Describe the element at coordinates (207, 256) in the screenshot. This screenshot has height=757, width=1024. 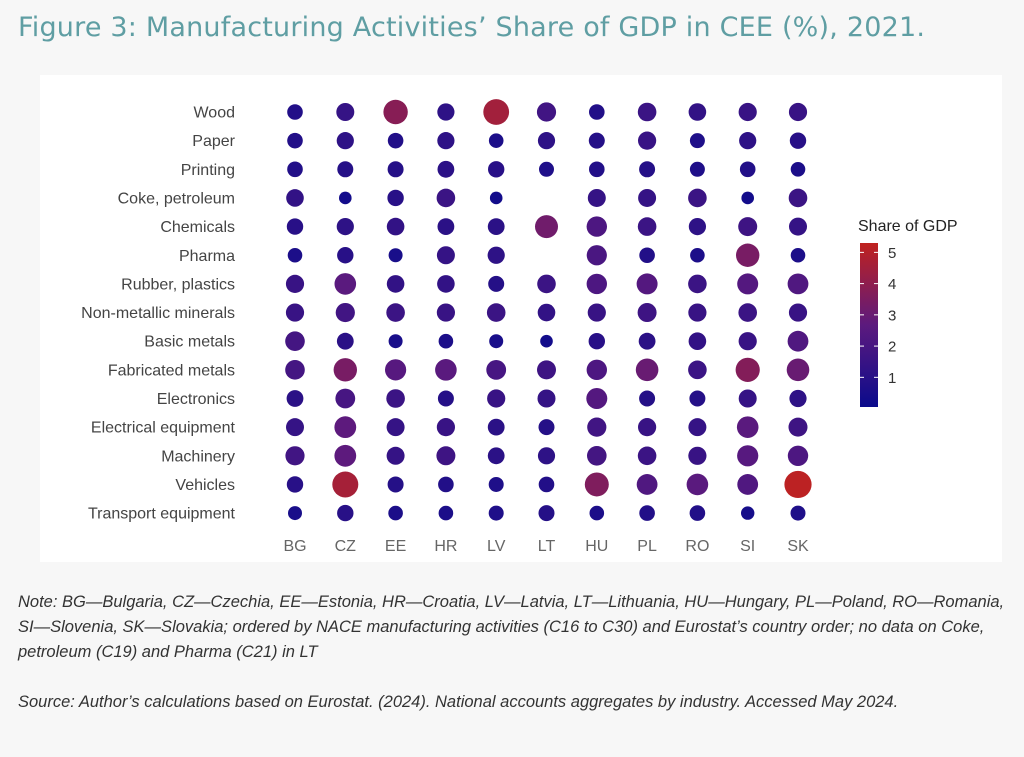
I see `y-tick-label: Pharma` at that location.